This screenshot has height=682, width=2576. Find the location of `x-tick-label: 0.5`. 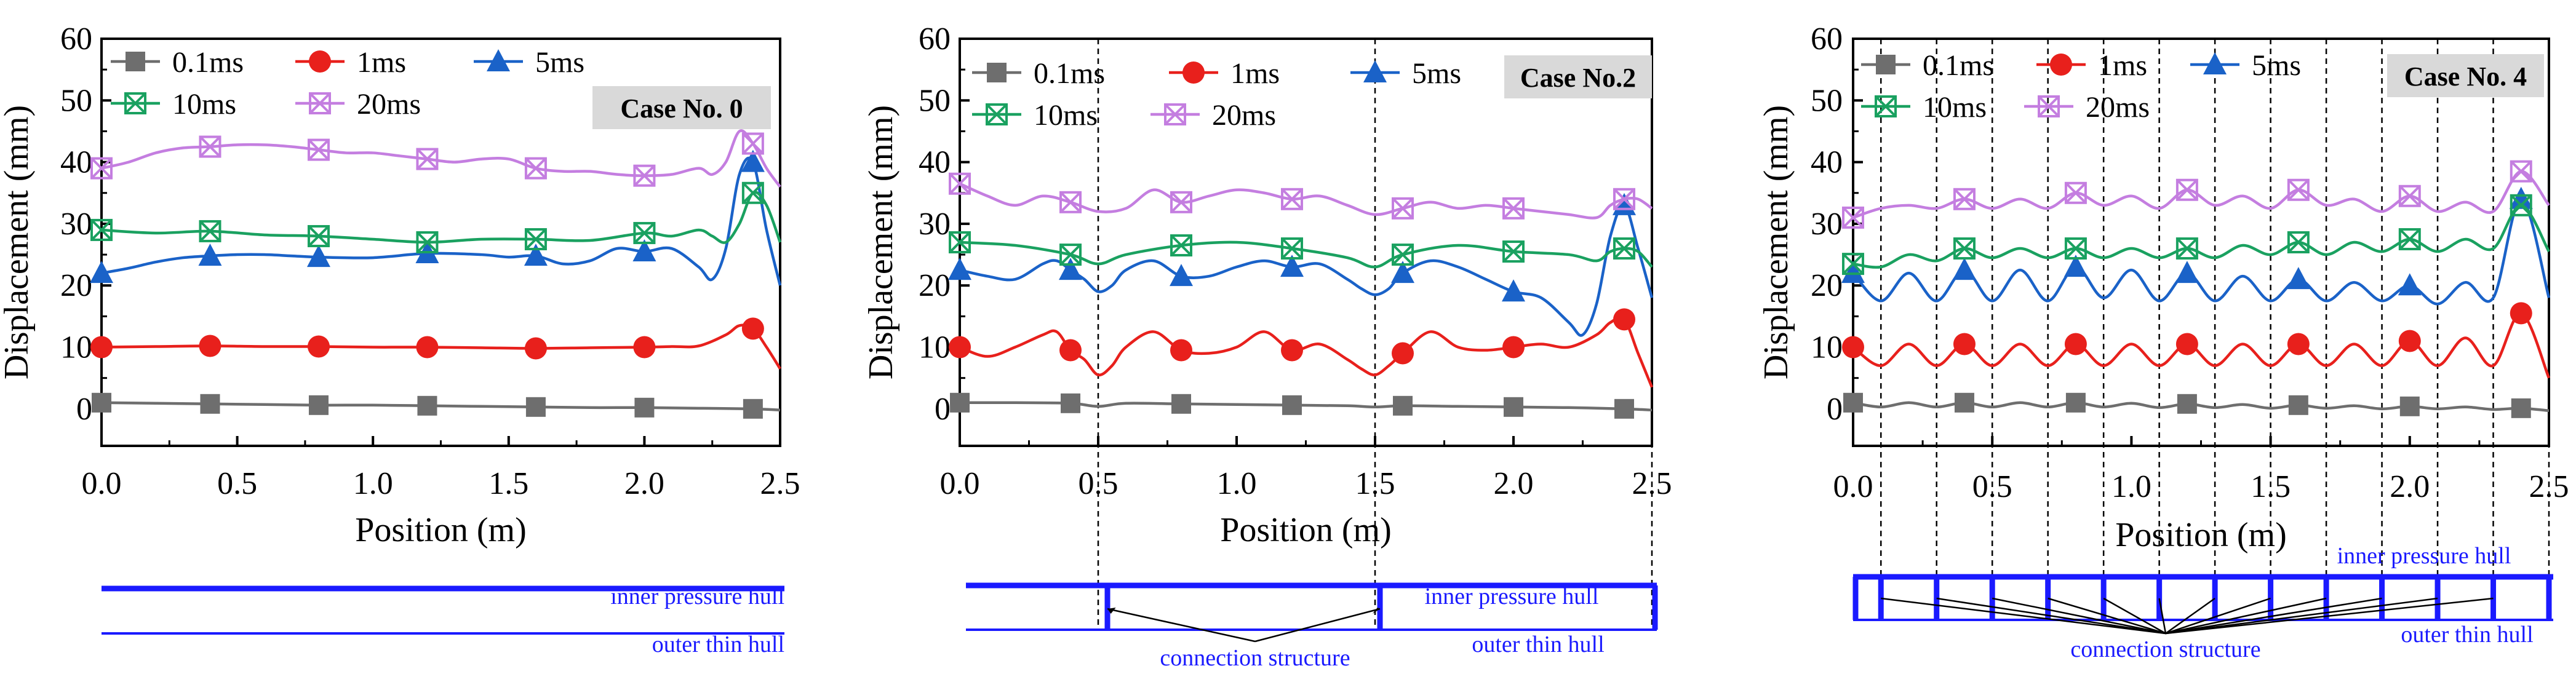

x-tick-label: 0.5 is located at coordinates (1992, 486).